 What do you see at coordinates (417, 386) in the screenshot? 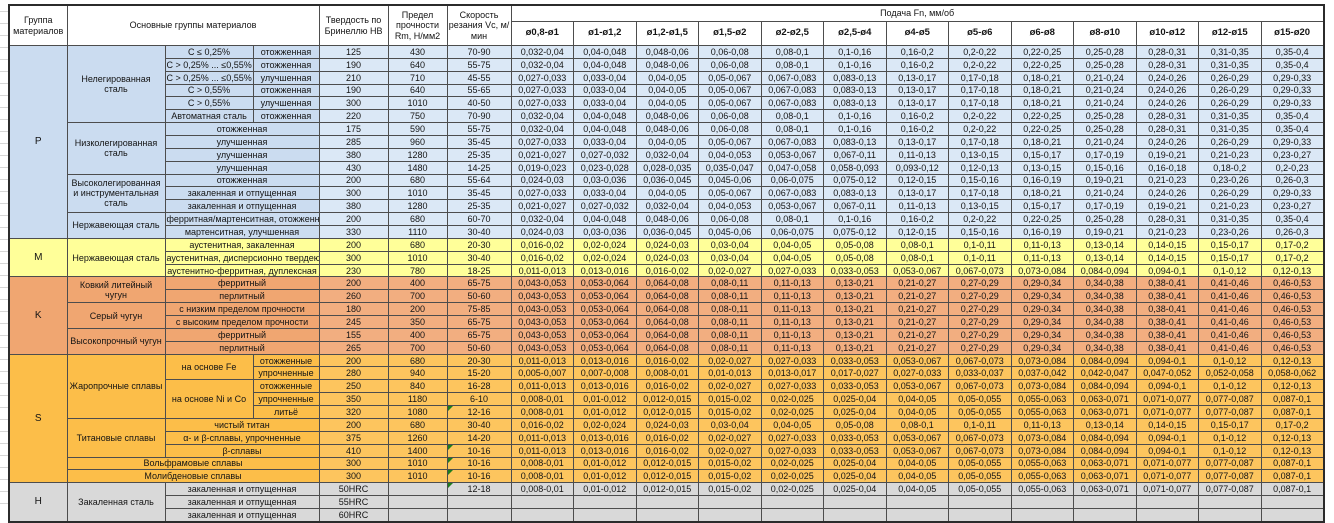
I see `cell-strength-rm: 840` at bounding box center [417, 386].